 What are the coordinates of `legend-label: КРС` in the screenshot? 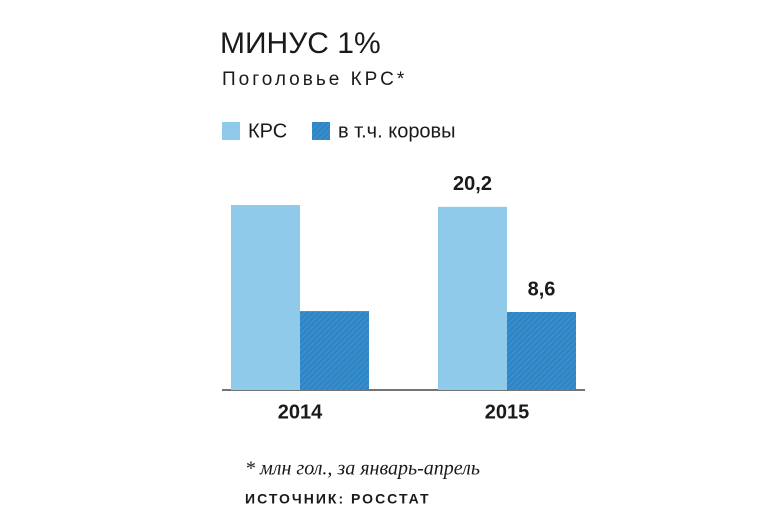 It's located at (267, 131).